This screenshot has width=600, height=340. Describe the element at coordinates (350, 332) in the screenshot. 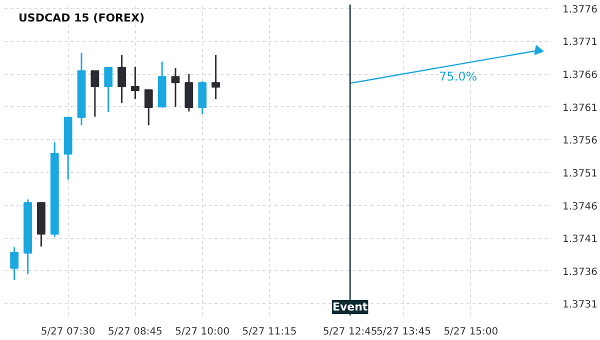

I see `x-tick-label: 5/27 12:45` at that location.